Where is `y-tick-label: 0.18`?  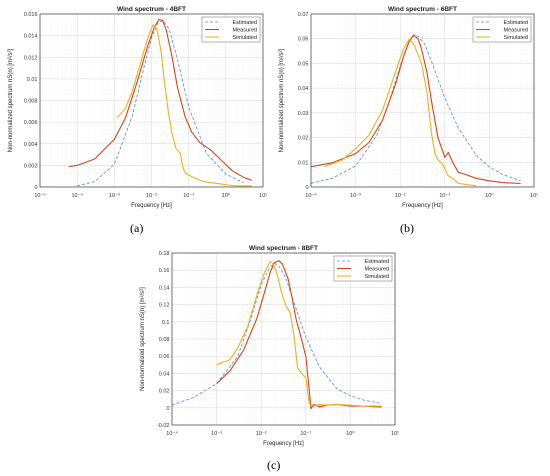 y-tick-label: 0.18 is located at coordinates (164, 254).